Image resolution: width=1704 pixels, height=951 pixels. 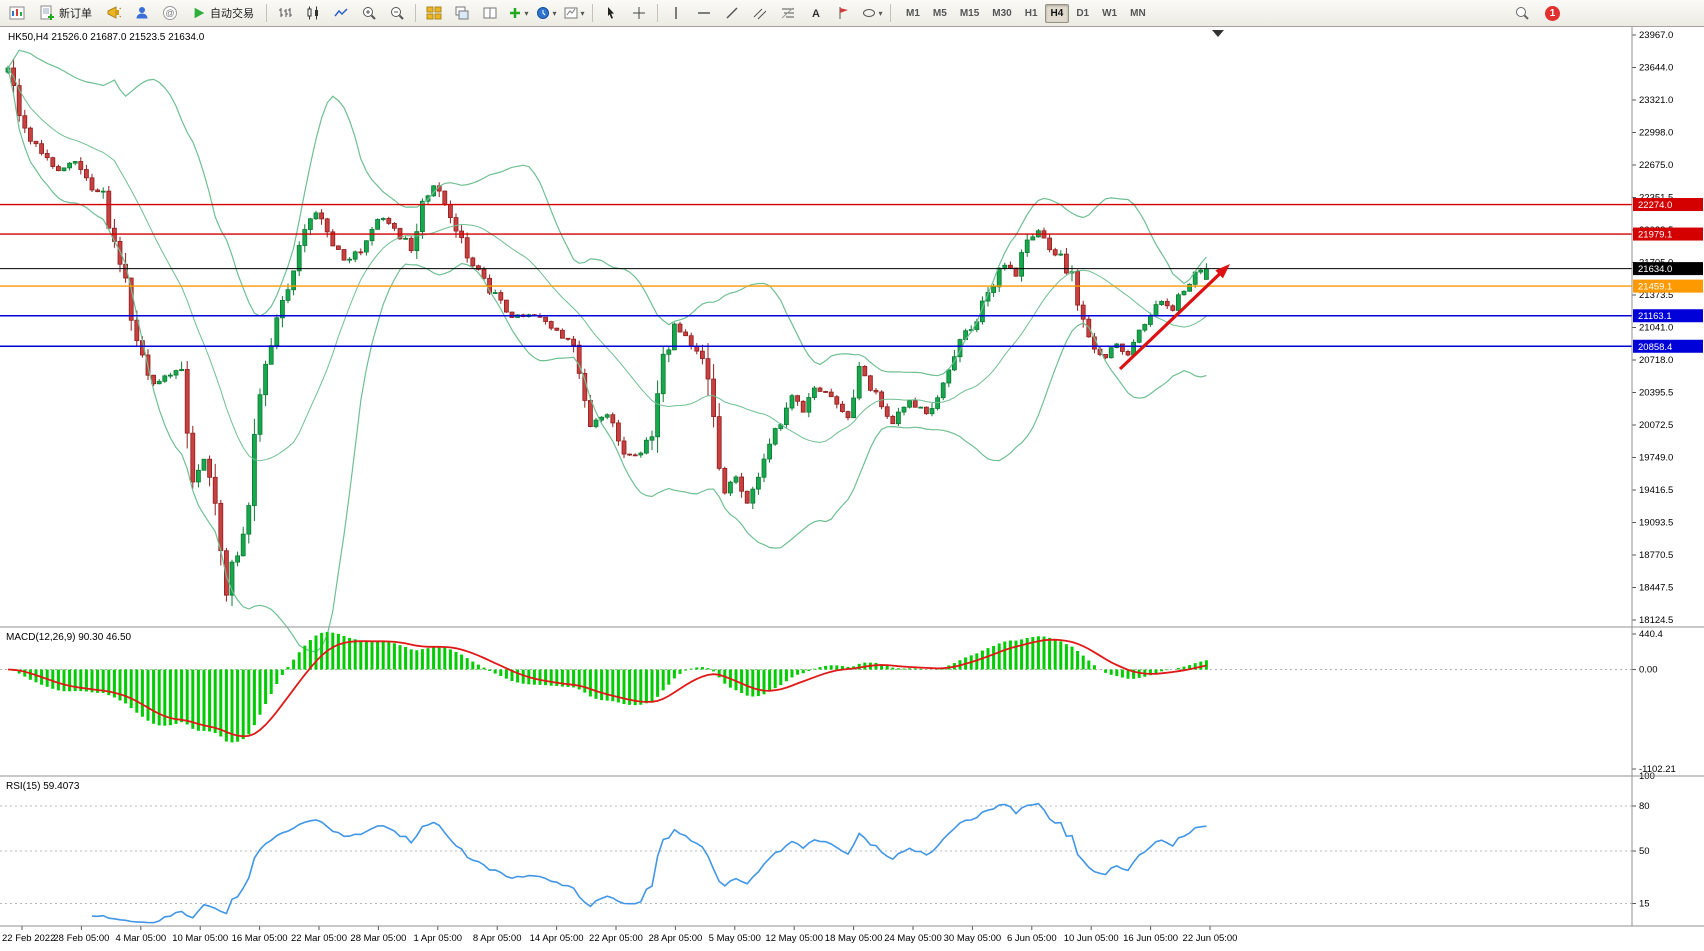 I want to click on zoom-in-icon, so click(x=369, y=13).